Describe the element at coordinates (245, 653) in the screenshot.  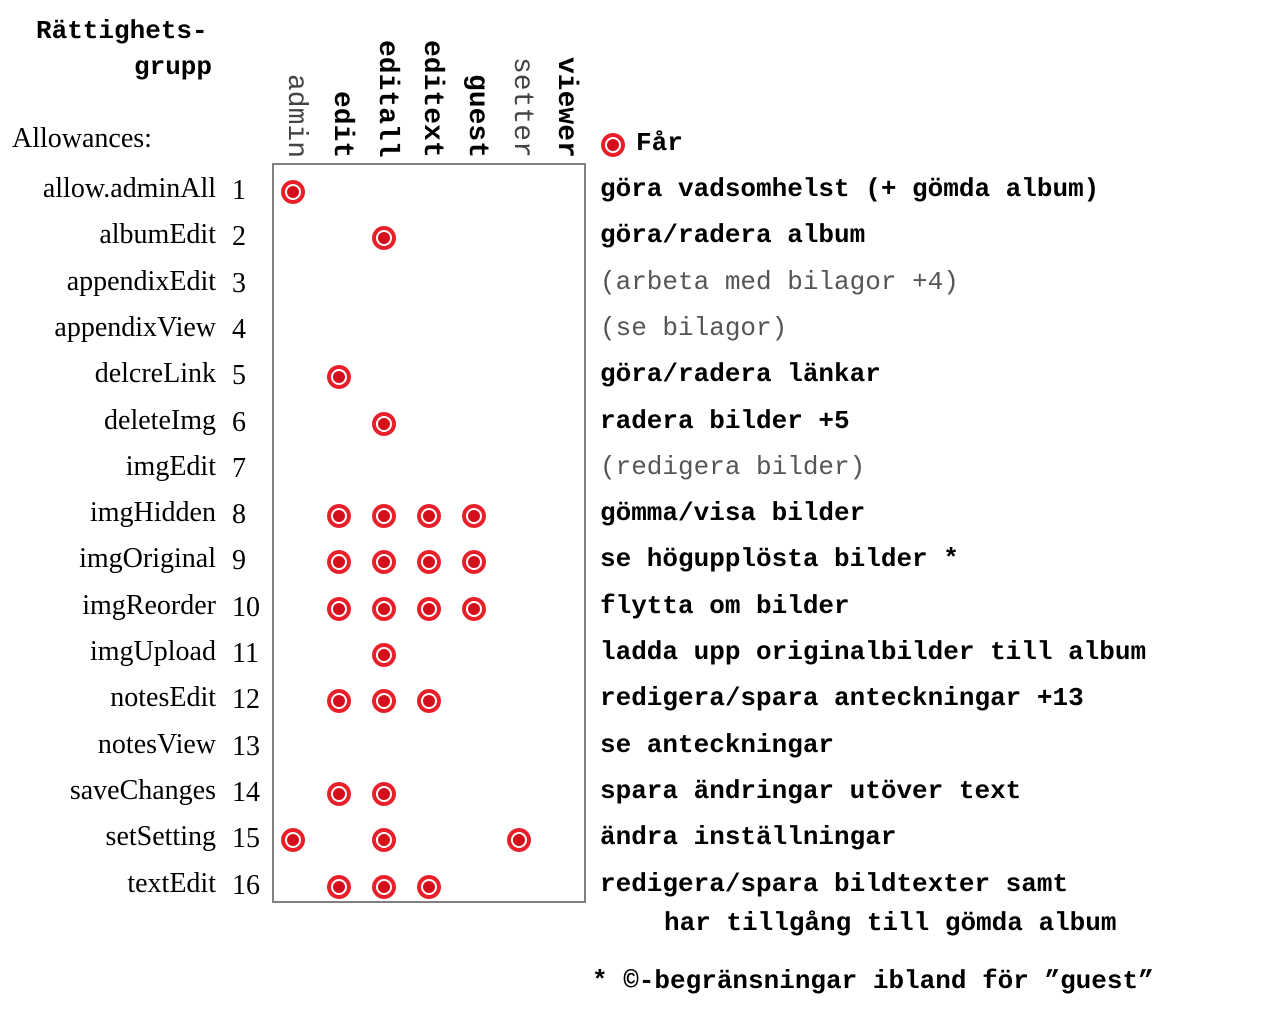
I see `allowance-number: 11` at that location.